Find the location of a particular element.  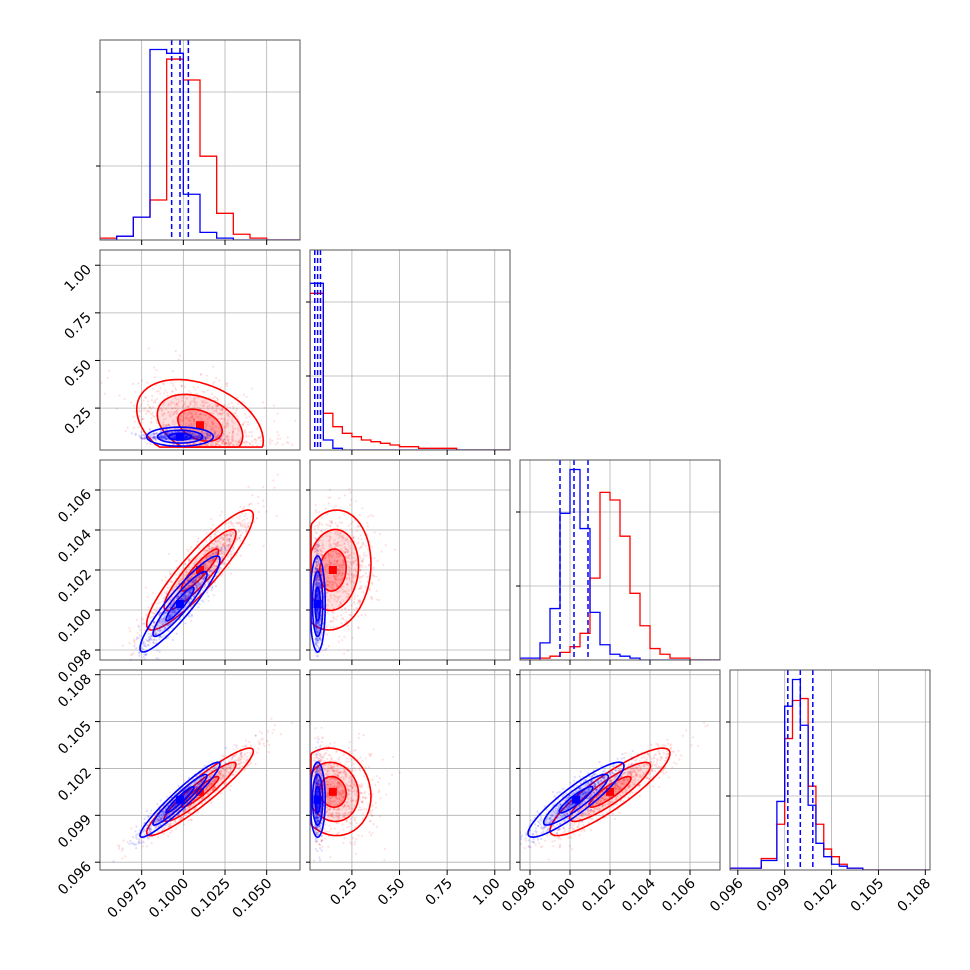

x-tick-label: 0.75 is located at coordinates (439, 892).